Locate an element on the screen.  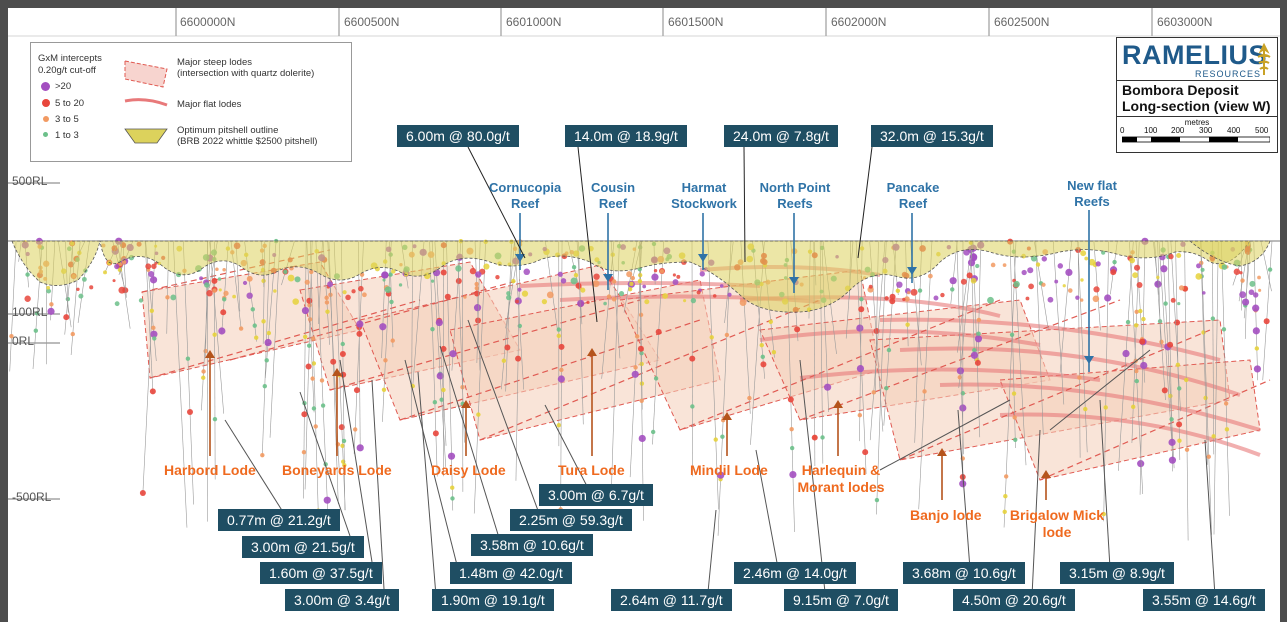
flat-lode is located at coordinates (1070, 371).